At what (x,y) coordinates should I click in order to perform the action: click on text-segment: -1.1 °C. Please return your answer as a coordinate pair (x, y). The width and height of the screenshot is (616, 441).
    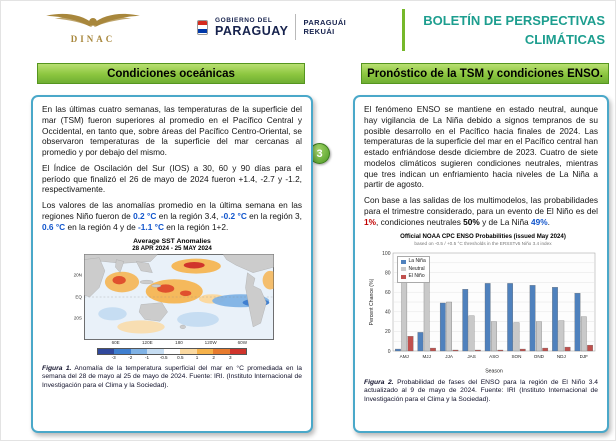
    Looking at the image, I should click on (151, 226).